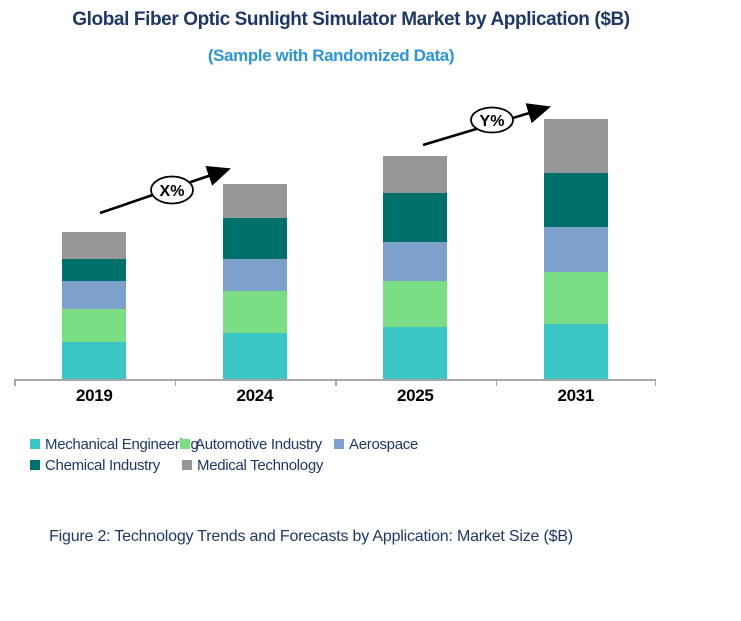 The image size is (741, 621). Describe the element at coordinates (94, 395) in the screenshot. I see `x-axis-label-2019: 2019` at that location.